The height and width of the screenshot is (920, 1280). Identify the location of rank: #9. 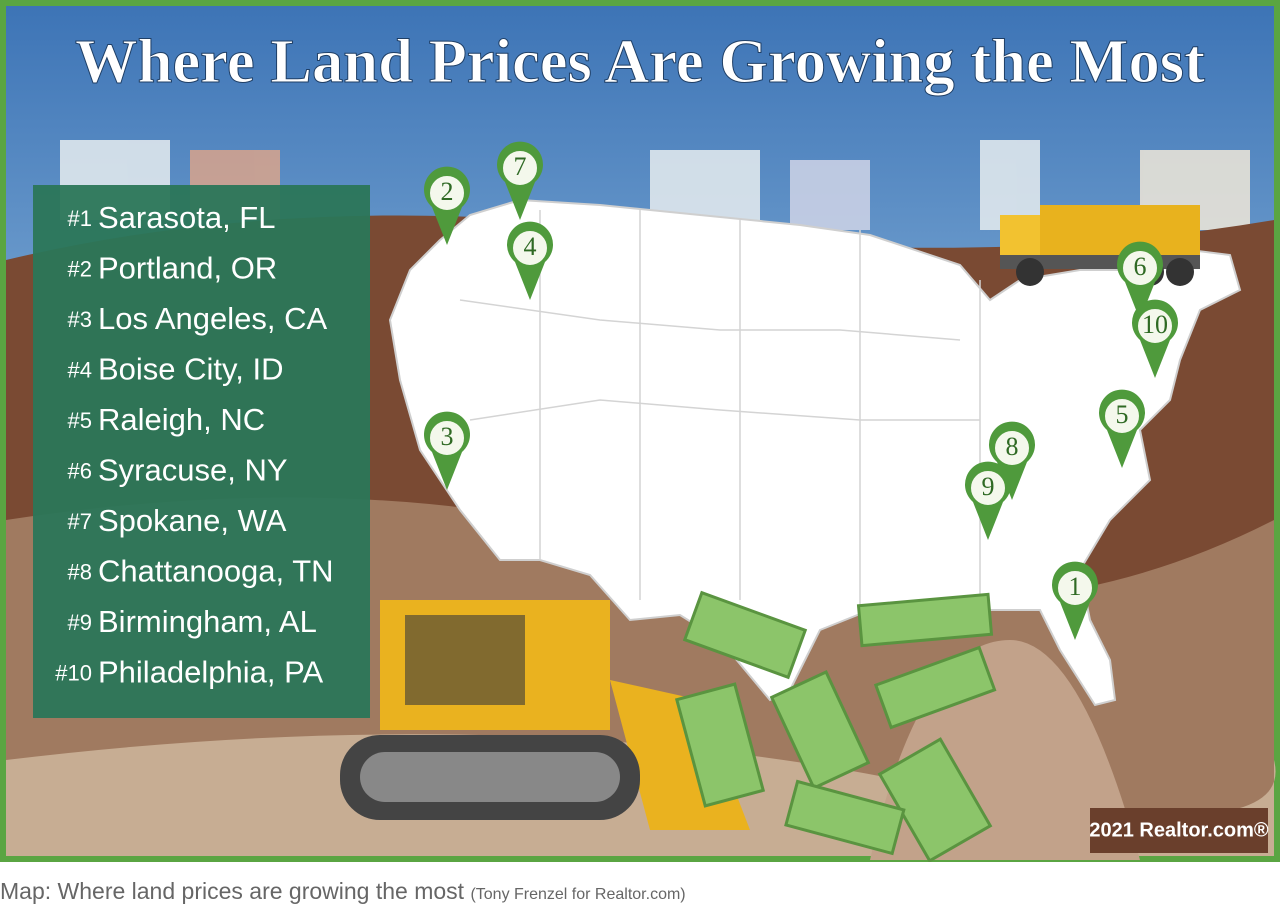
(80, 622).